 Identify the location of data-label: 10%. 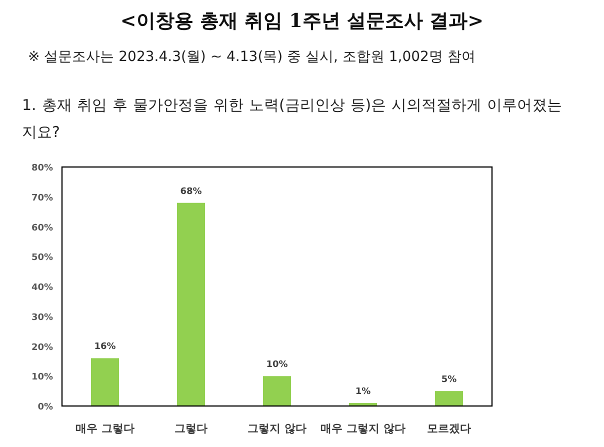
(277, 365).